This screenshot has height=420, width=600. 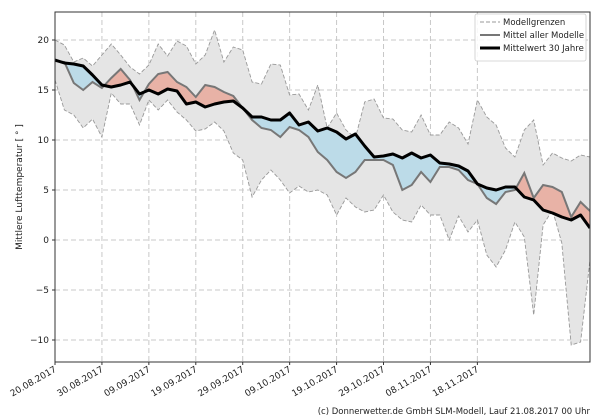 I want to click on x-tick-label: 19.09.2017, so click(x=175, y=382).